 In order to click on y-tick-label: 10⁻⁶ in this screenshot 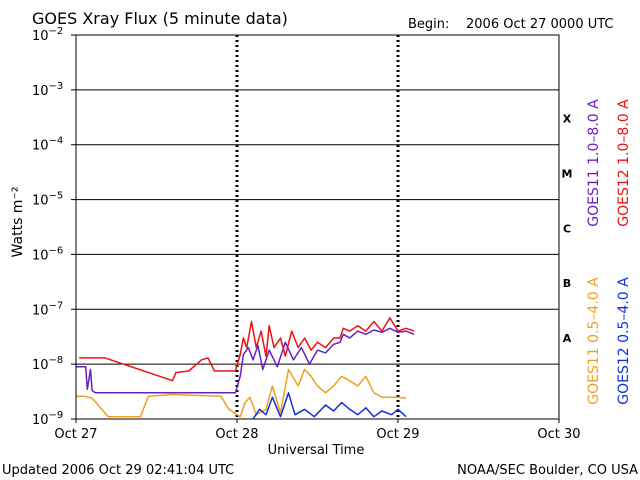, I will do `click(47, 254)`.